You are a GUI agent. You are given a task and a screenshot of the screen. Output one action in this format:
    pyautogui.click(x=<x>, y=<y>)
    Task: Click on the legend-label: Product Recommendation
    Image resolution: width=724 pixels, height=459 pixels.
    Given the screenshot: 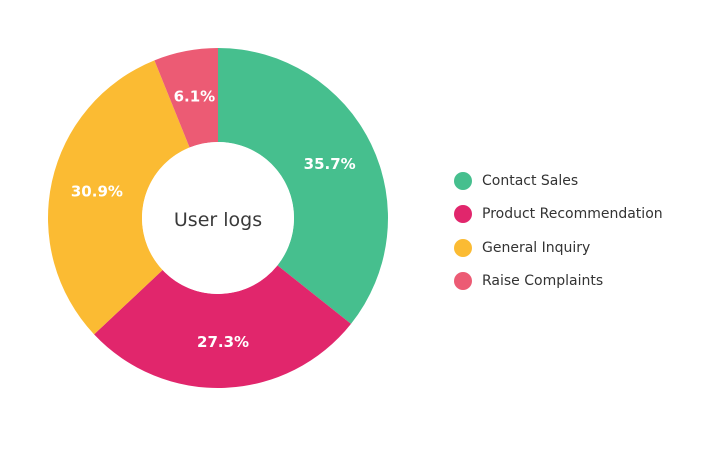 What is the action you would take?
    pyautogui.click(x=572, y=214)
    